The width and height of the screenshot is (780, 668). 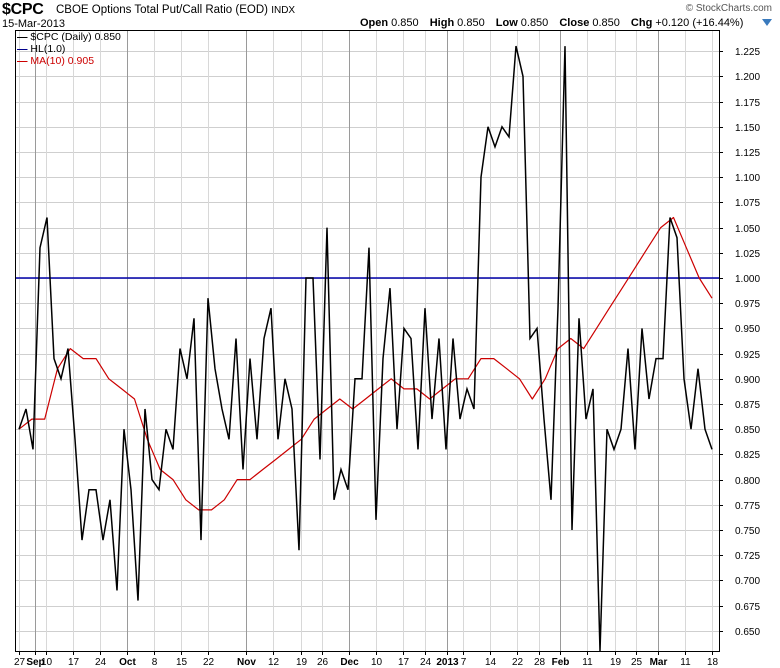 I want to click on close-label: Close, so click(x=574, y=23).